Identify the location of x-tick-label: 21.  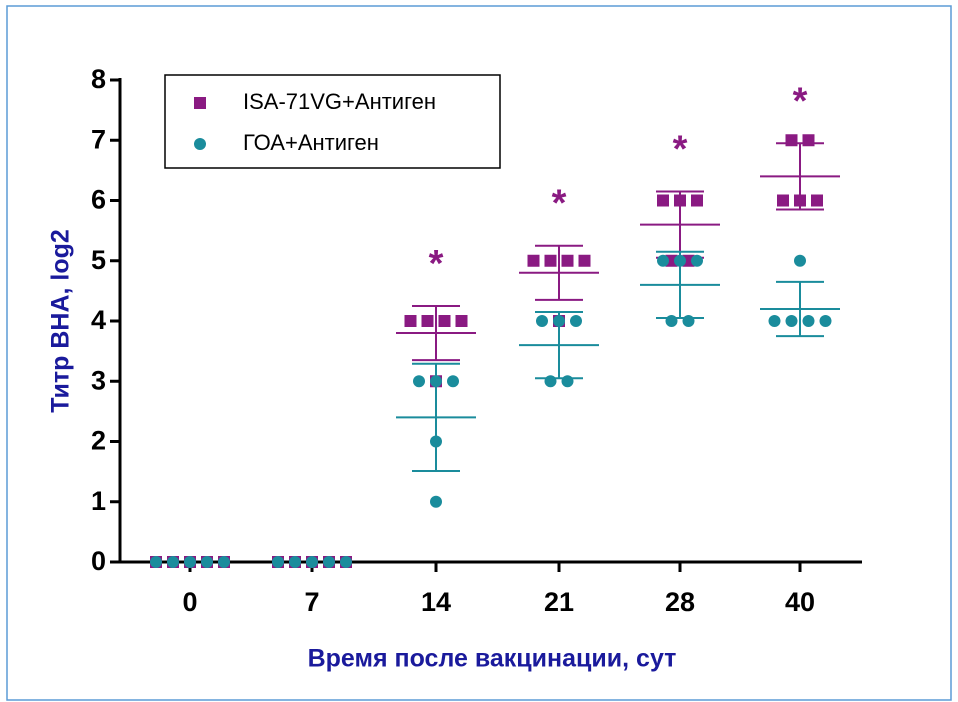
(559, 602).